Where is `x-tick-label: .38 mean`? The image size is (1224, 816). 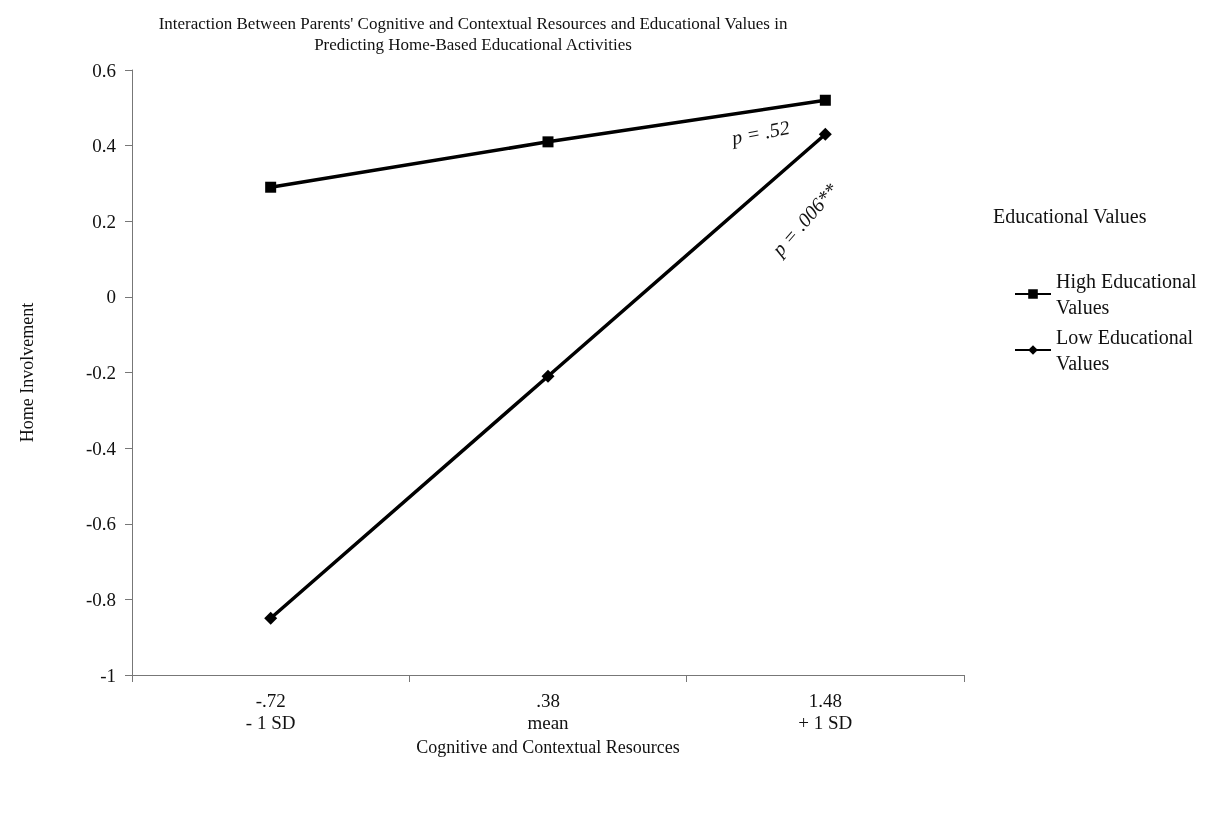 x-tick-label: .38 mean is located at coordinates (548, 711).